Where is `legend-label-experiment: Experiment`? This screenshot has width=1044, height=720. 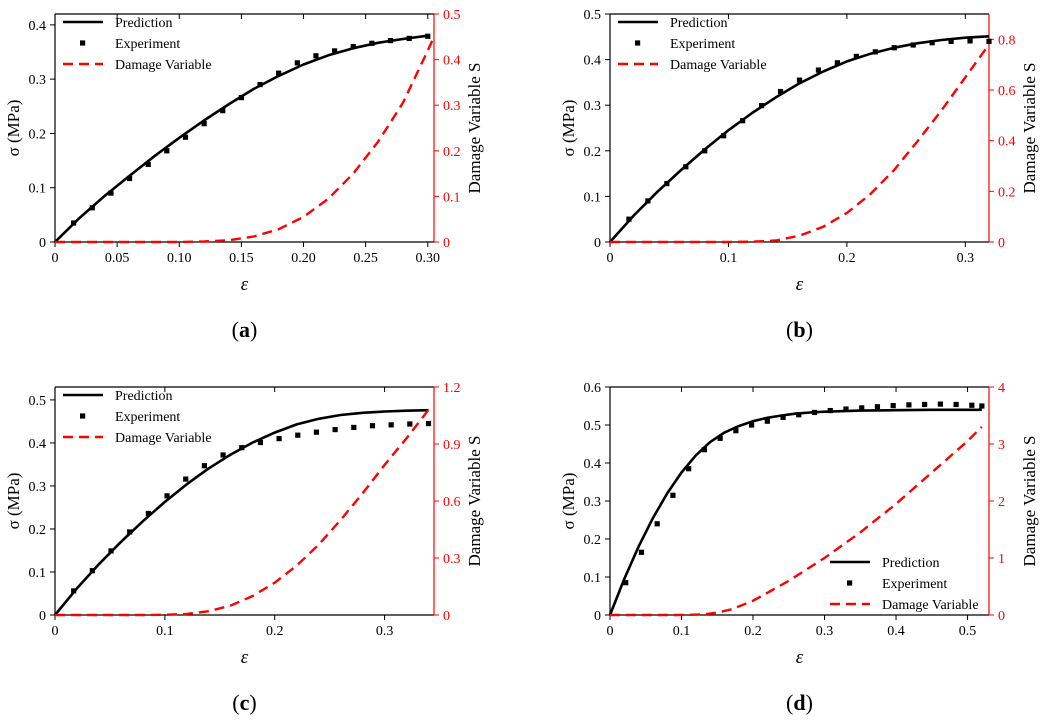
legend-label-experiment: Experiment is located at coordinates (147, 44).